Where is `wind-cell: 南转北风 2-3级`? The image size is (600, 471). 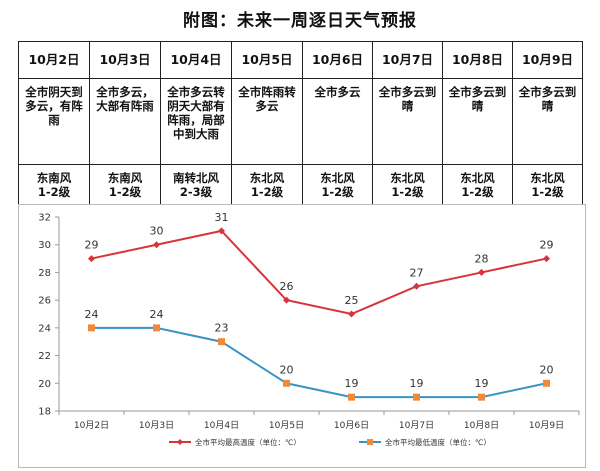 wind-cell: 南转北风 2-3级 is located at coordinates (196, 185).